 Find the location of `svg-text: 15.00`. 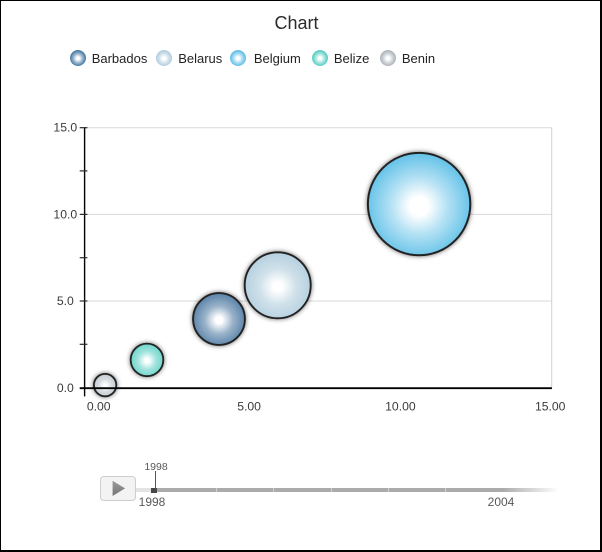

svg-text: 15.00 is located at coordinates (550, 407).